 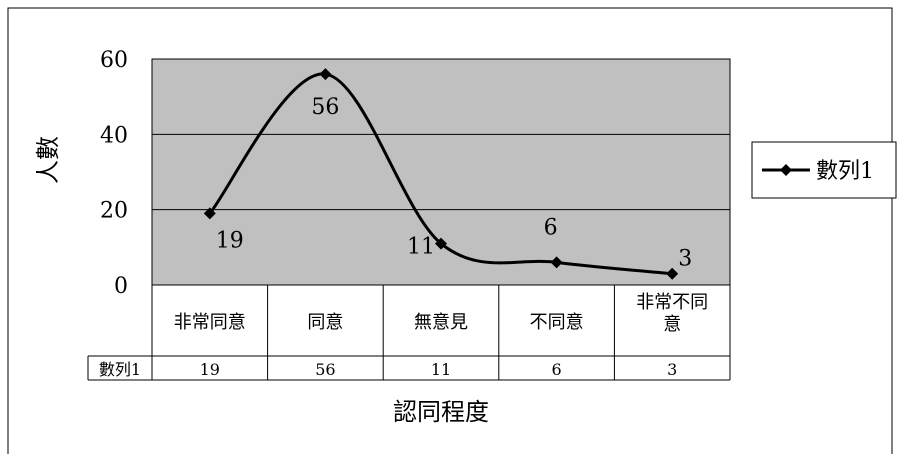 What do you see at coordinates (672, 313) in the screenshot?
I see `x-category-label: 非常不同意` at bounding box center [672, 313].